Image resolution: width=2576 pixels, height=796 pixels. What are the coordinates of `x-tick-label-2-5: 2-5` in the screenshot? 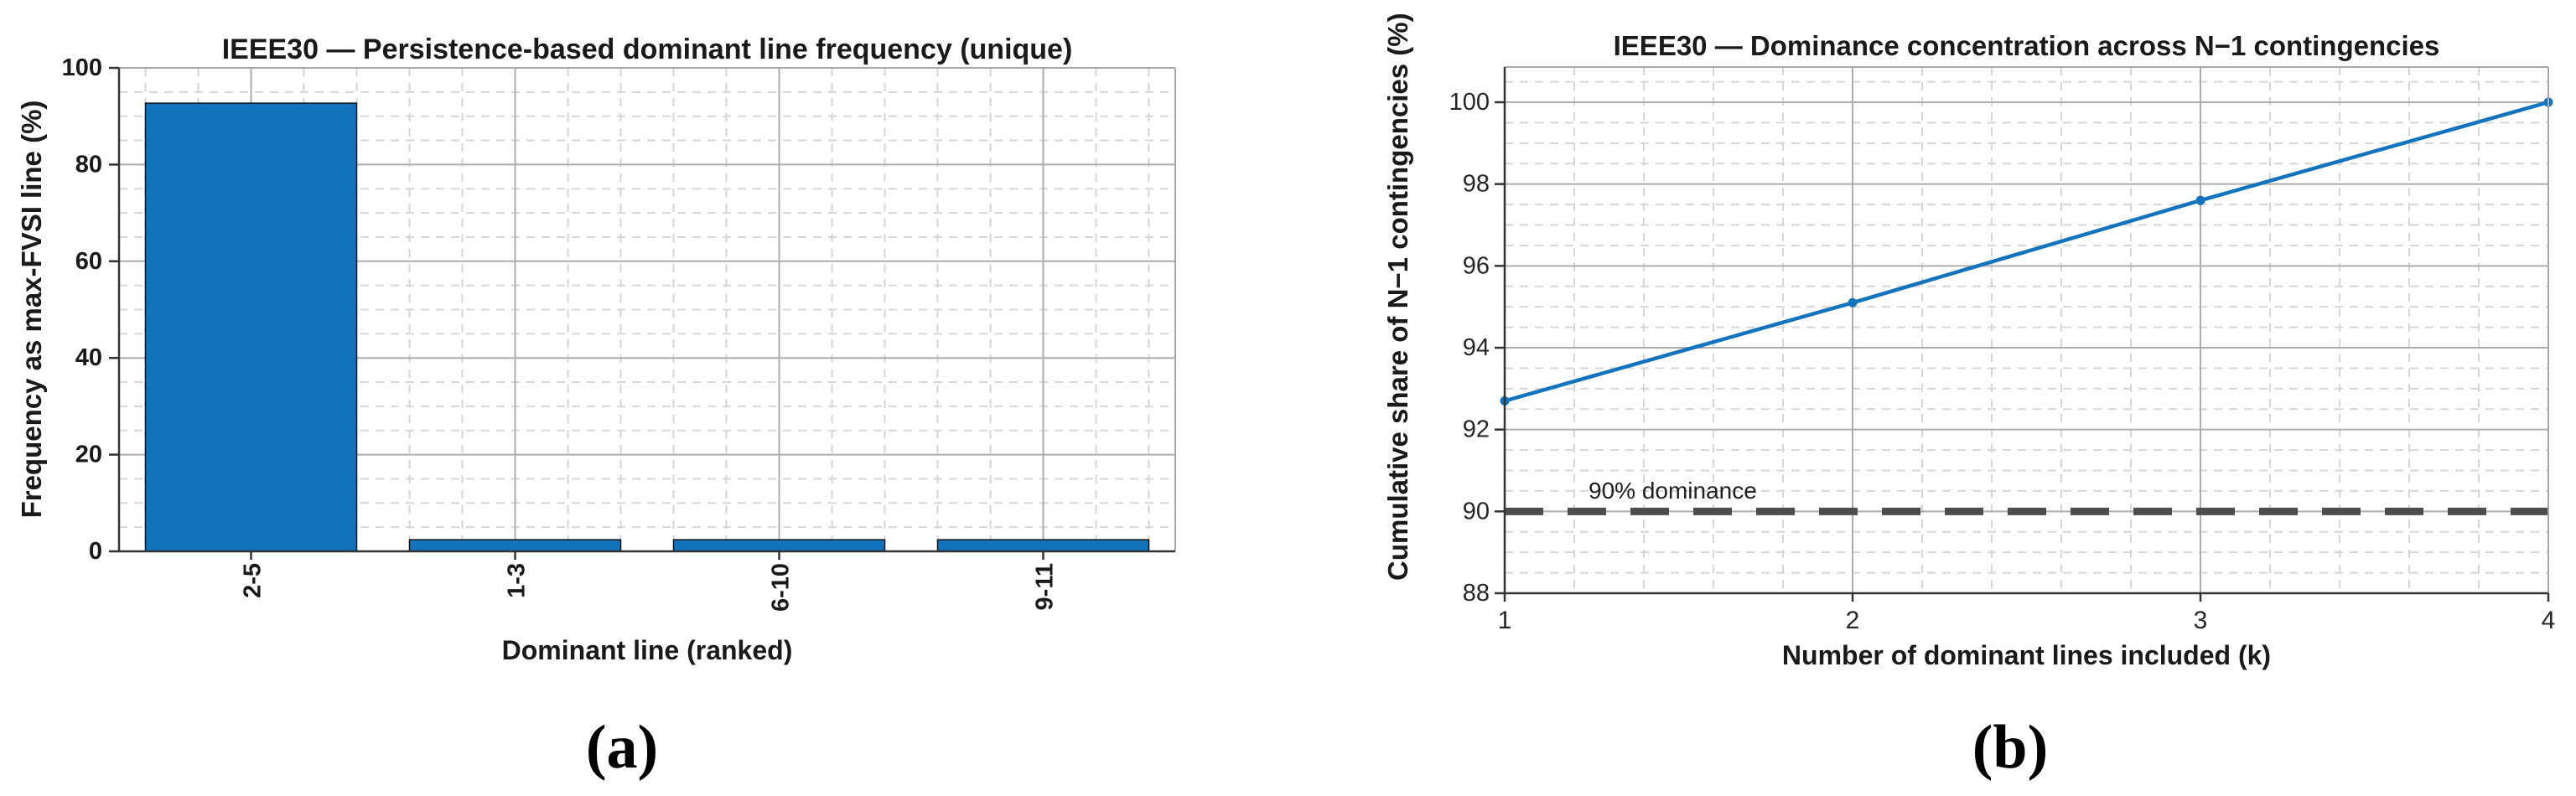 It's located at (253, 580).